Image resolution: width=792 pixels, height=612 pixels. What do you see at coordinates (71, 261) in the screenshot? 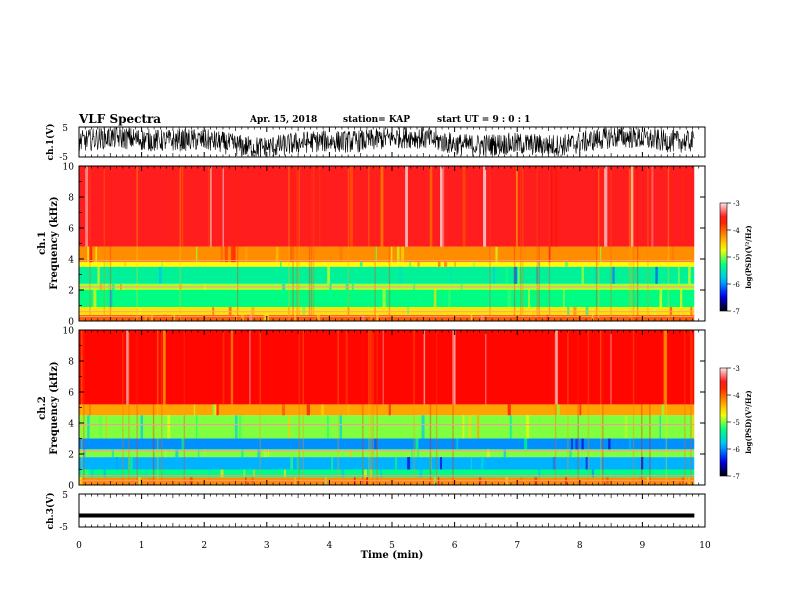
I see `ch1-ytick-label: 4` at bounding box center [71, 261].